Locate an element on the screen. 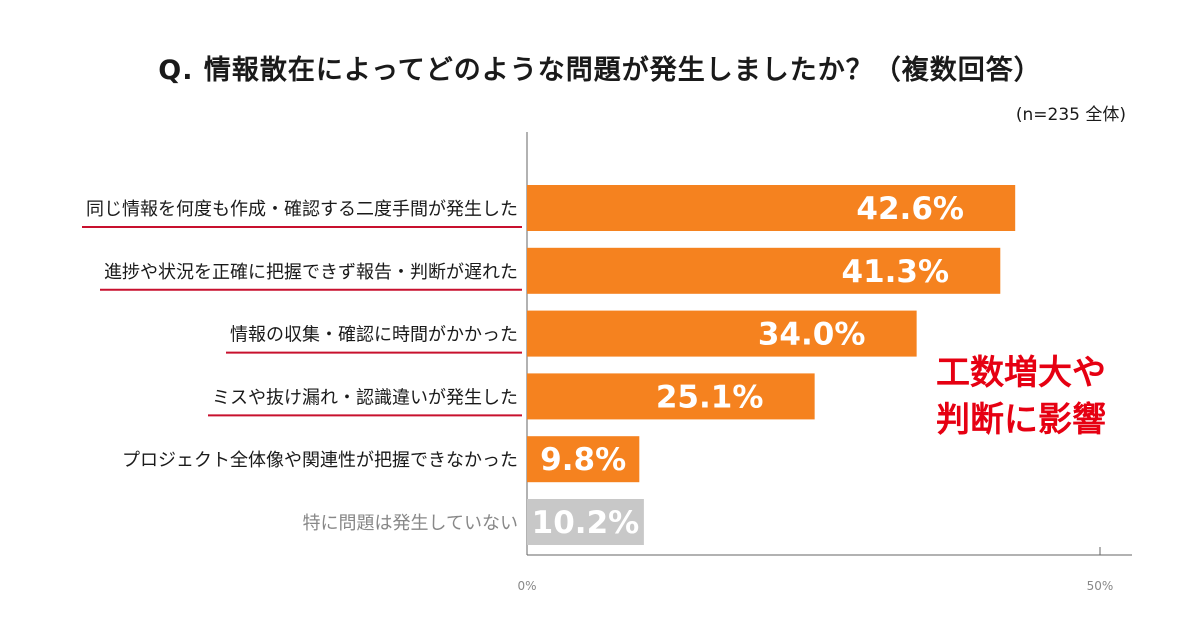 This screenshot has height=628, width=1200. category-label: ミスや抜け漏れ・認識違いが発生した is located at coordinates (365, 397).